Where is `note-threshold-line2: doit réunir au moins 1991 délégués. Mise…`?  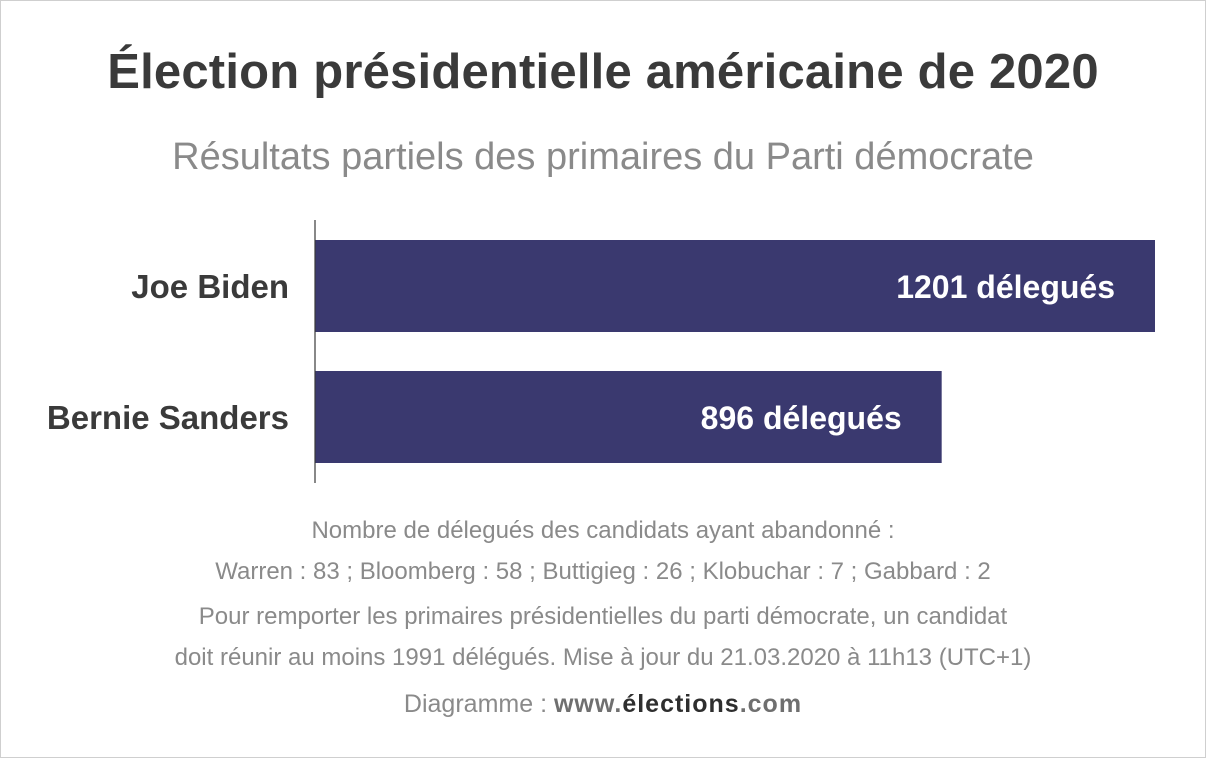 note-threshold-line2: doit réunir au moins 1991 délégués. Mise… is located at coordinates (603, 657).